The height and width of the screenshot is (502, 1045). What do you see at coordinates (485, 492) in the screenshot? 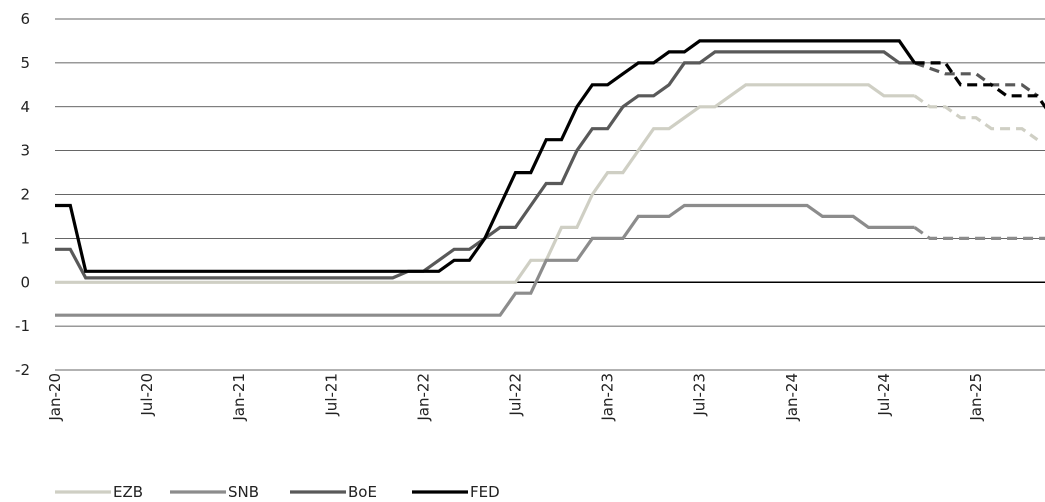
I see `legend-label-fed: FED` at bounding box center [485, 492].